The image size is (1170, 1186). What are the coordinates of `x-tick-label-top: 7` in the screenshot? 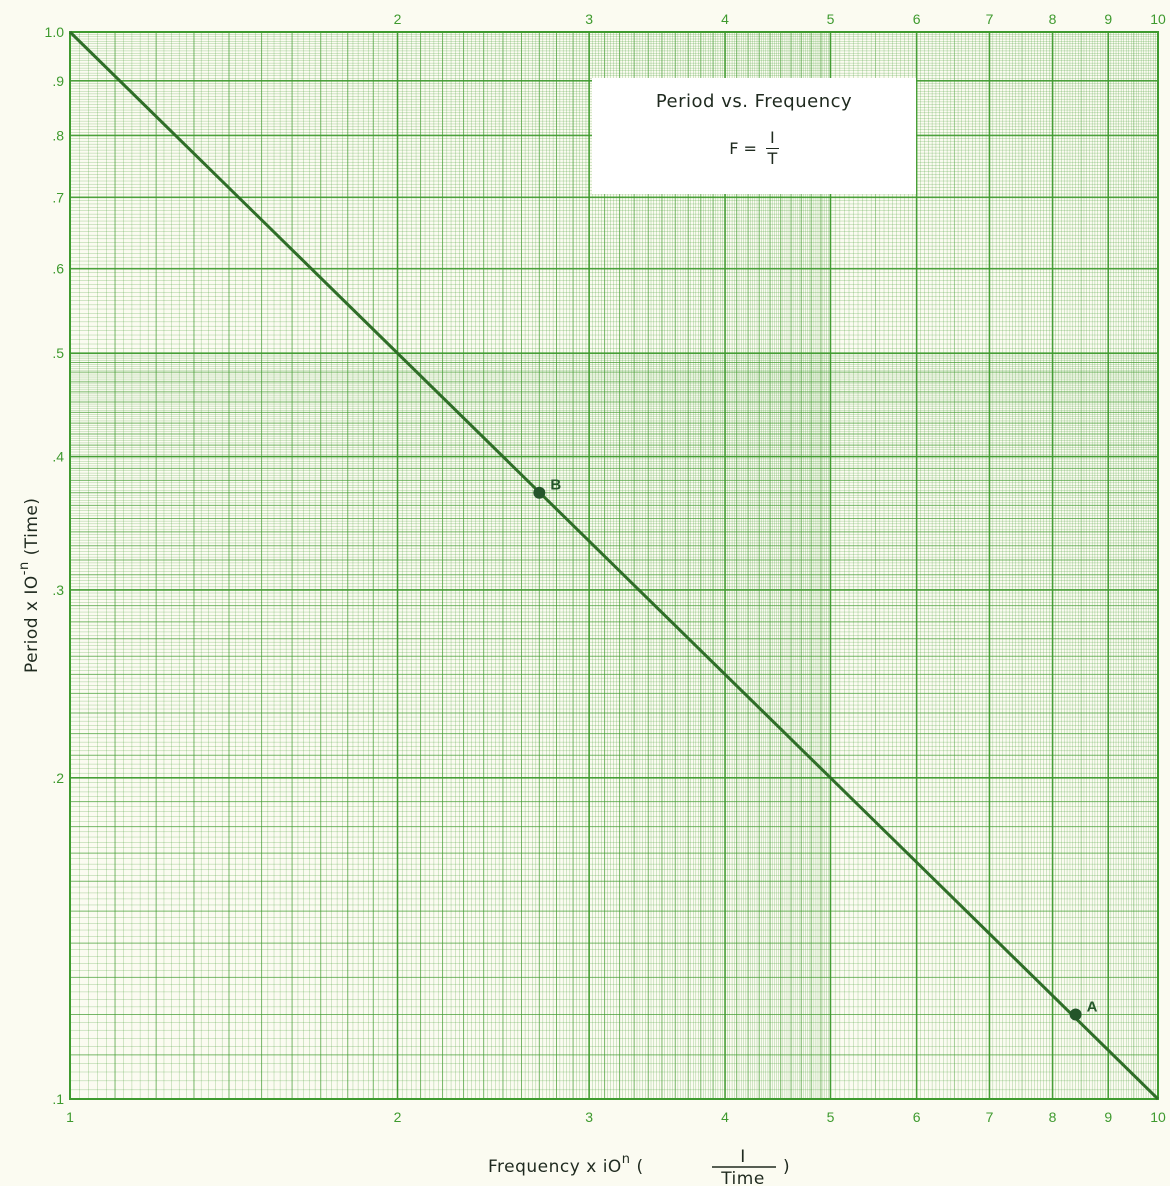 It's located at (990, 19).